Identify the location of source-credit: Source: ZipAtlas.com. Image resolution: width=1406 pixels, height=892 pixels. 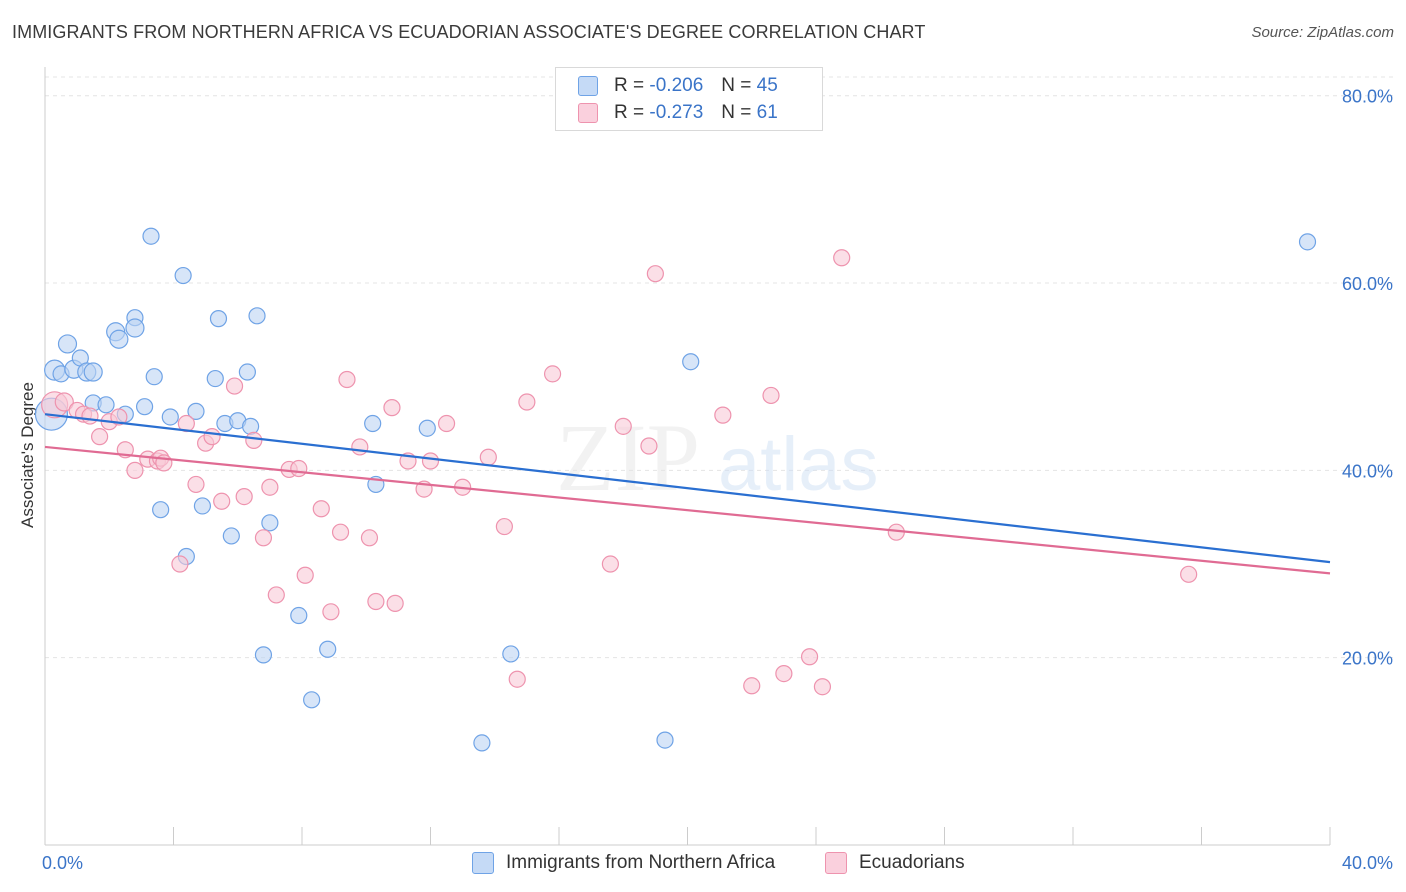
(1322, 32).